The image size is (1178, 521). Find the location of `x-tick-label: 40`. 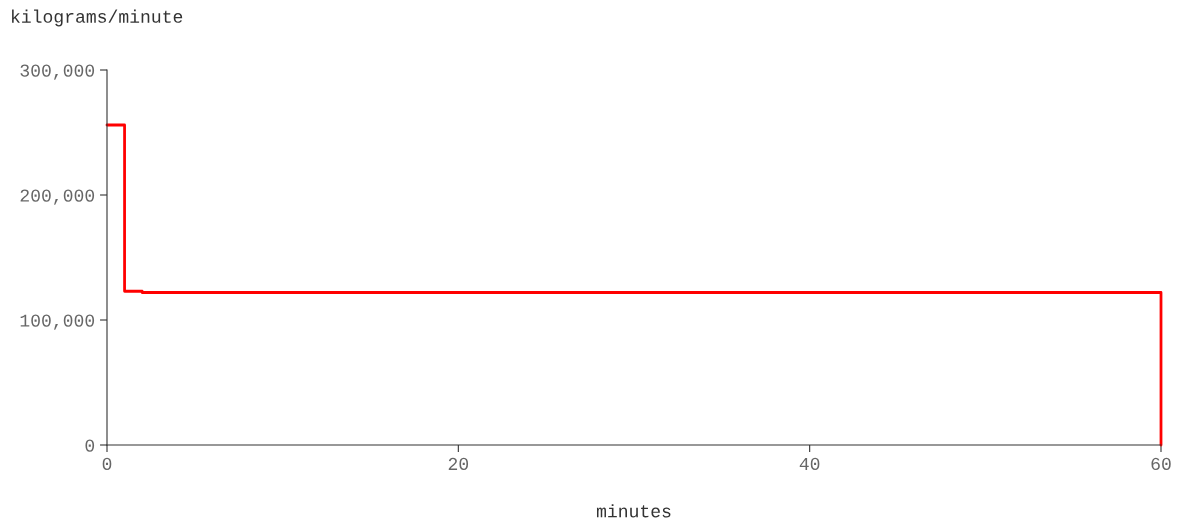

x-tick-label: 40 is located at coordinates (809, 464).